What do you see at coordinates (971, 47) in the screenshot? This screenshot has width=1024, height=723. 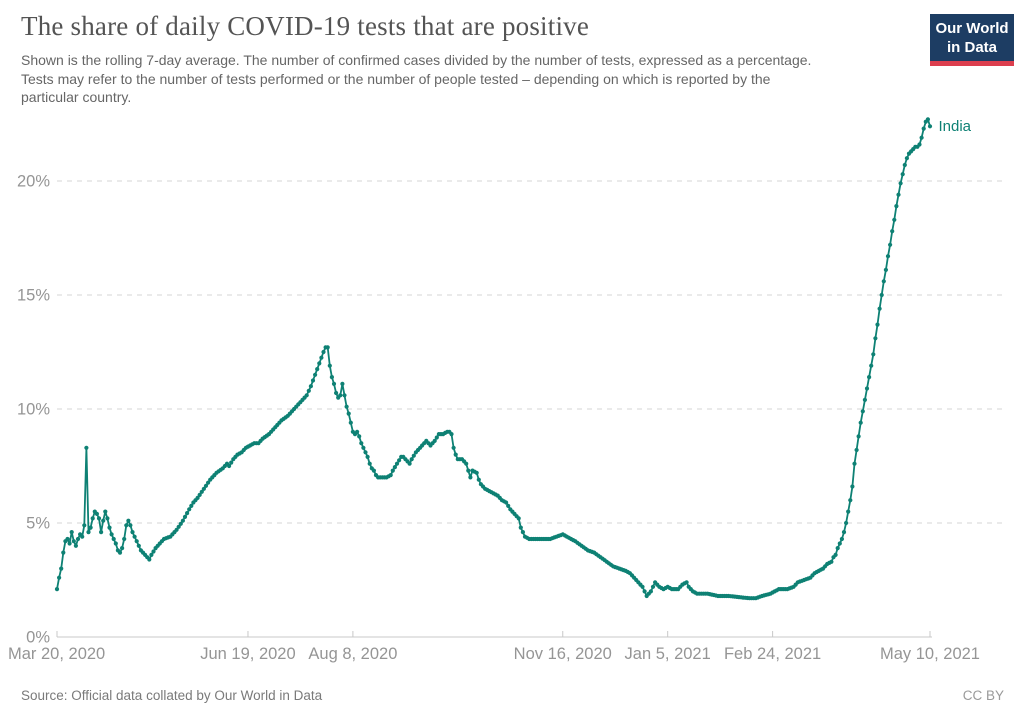 I see `owid-logo-line2: in Data` at bounding box center [971, 47].